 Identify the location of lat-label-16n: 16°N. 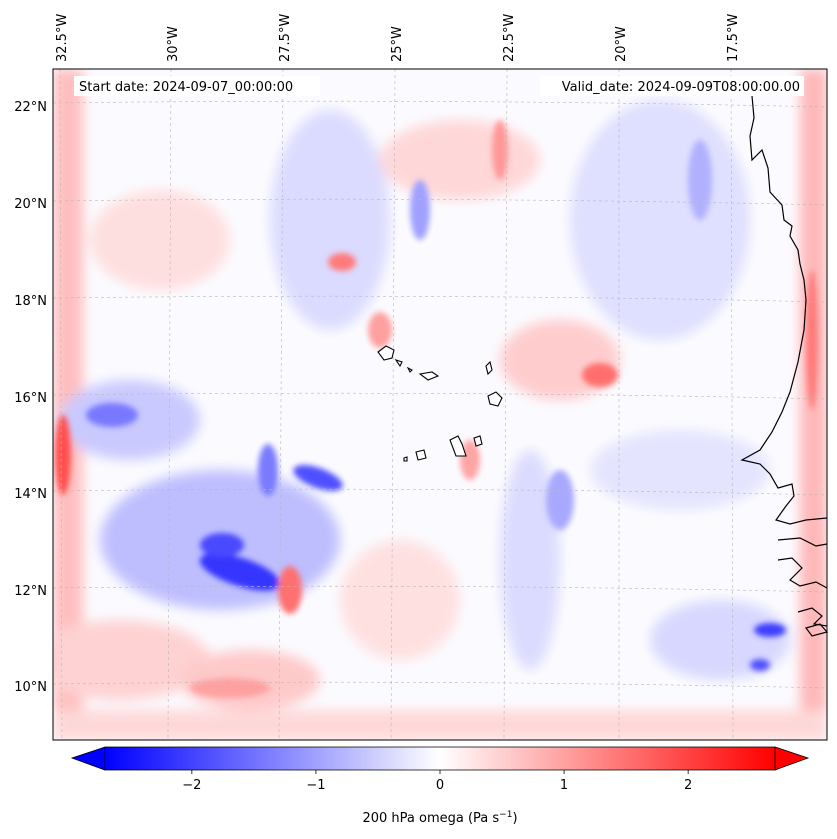
(30, 398).